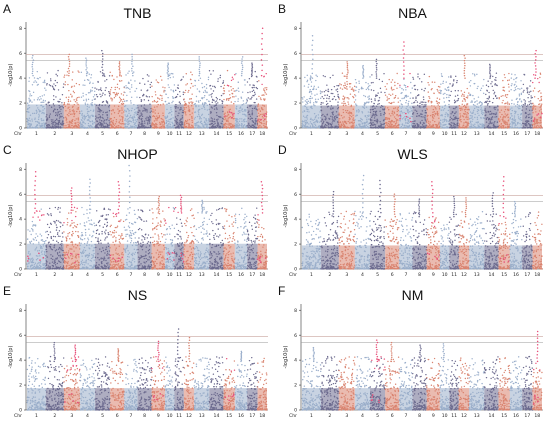 This screenshot has width=550, height=423. I want to click on chromosome-6-points, so click(392, 100).